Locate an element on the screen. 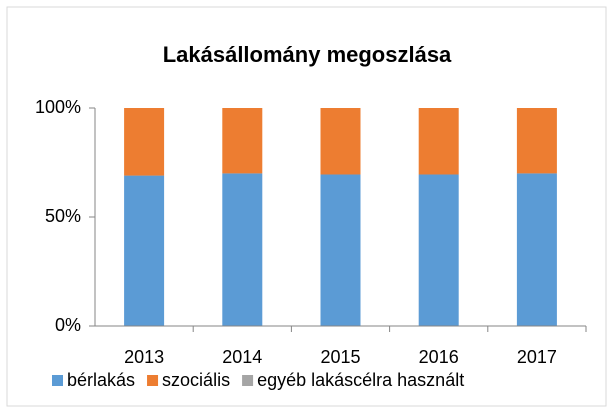 This screenshot has height=419, width=614. legend-label: szociális is located at coordinates (196, 380).